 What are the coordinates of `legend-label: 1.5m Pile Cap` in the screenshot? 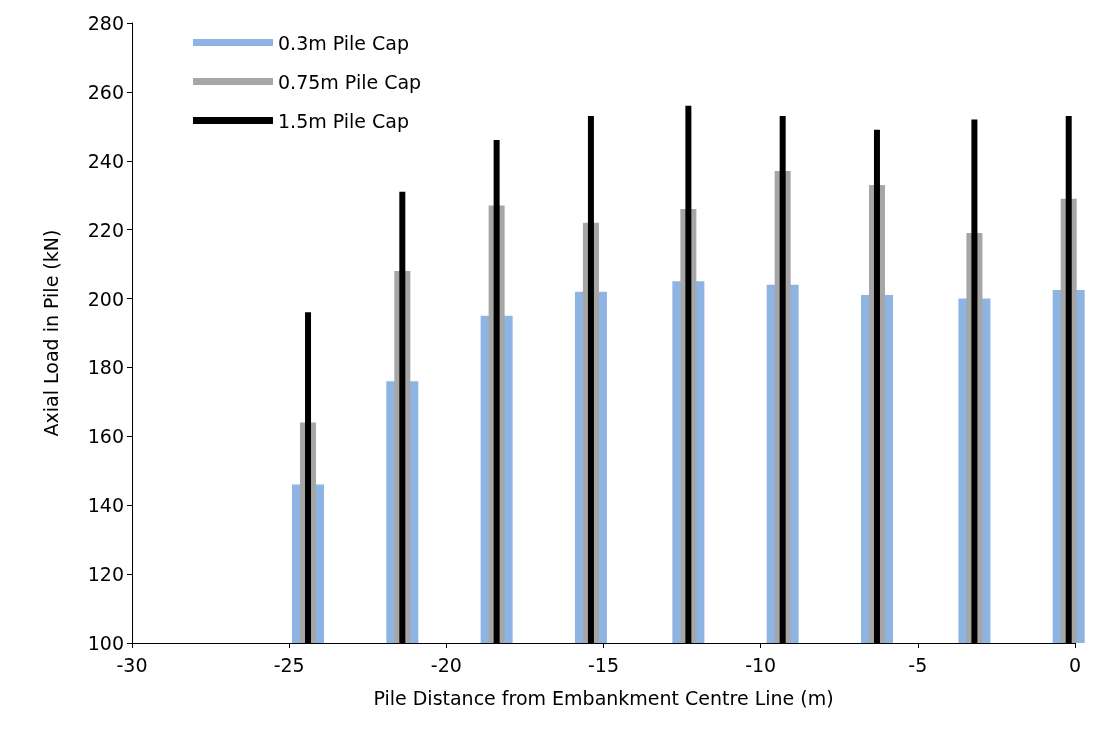 It's located at (344, 120).